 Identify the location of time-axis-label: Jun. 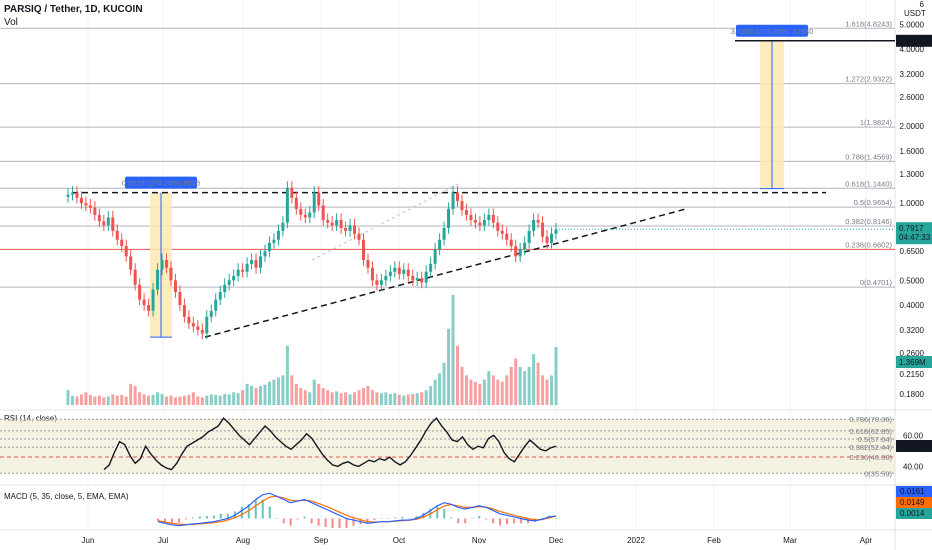
(88, 540).